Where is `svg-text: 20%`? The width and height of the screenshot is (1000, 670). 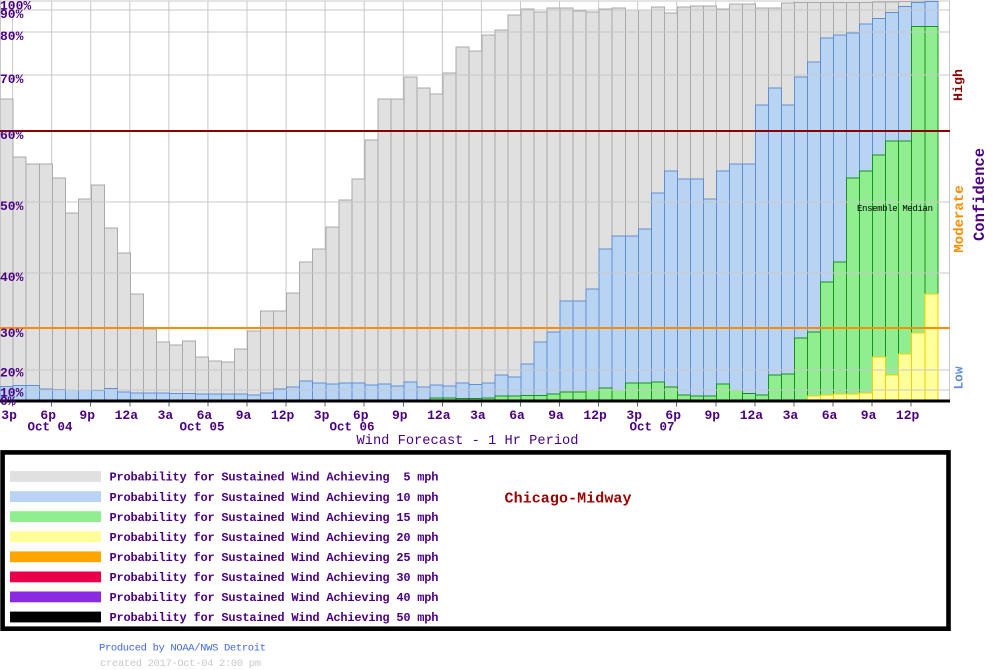 svg-text: 20% is located at coordinates (12, 373).